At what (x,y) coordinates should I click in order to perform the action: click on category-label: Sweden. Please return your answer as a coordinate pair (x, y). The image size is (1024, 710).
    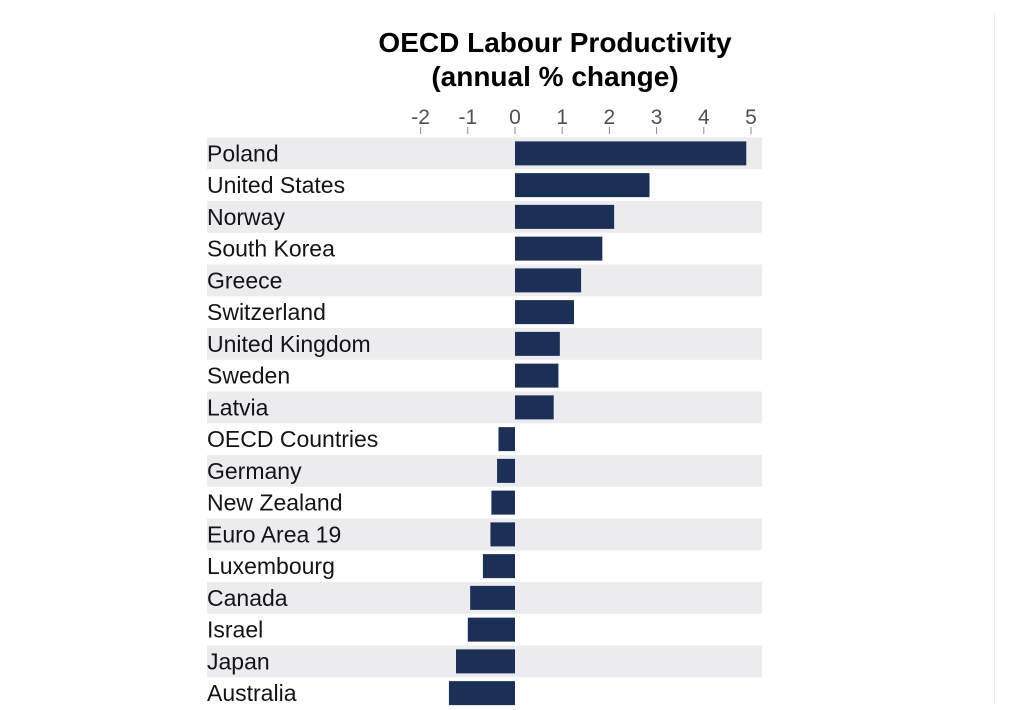
    Looking at the image, I should click on (248, 376).